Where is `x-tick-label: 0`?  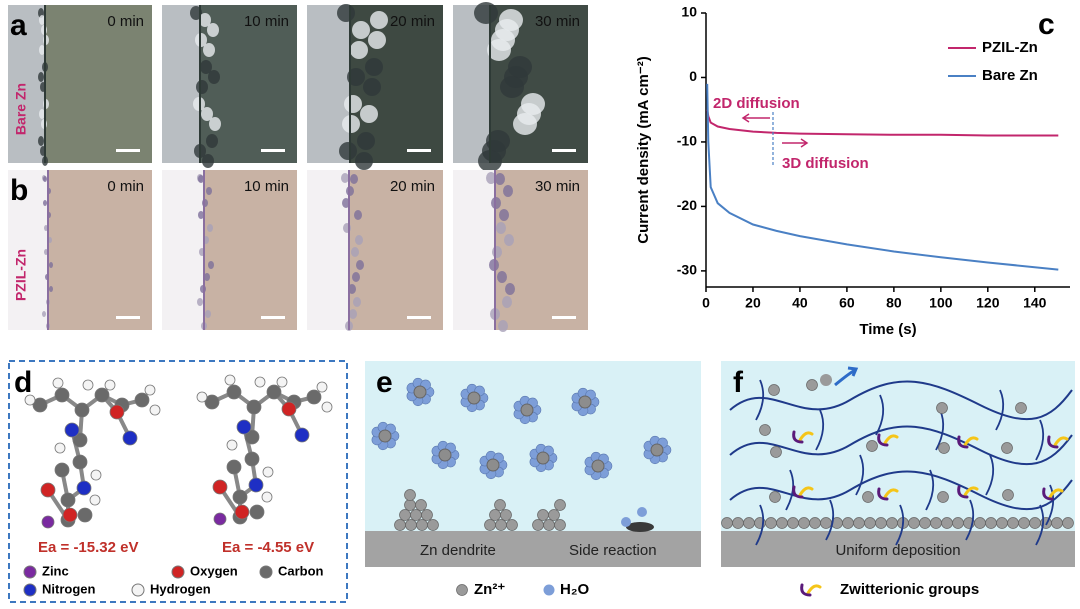
x-tick-label: 0 is located at coordinates (706, 303).